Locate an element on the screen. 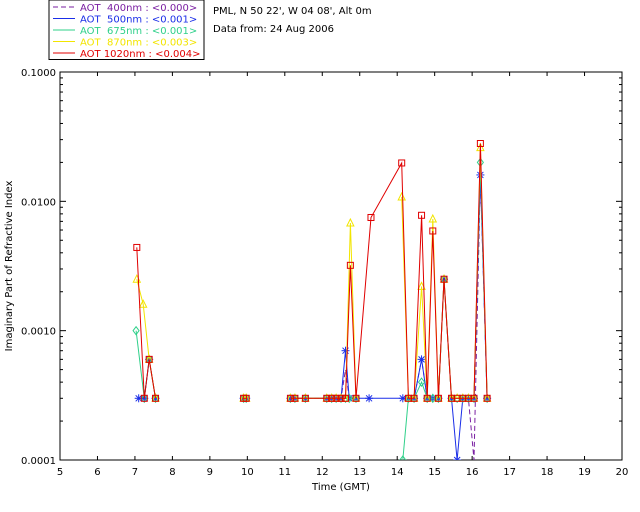 This screenshot has width=640, height=512. legend-entry: AOT 400nm : <0.000> is located at coordinates (138, 8).